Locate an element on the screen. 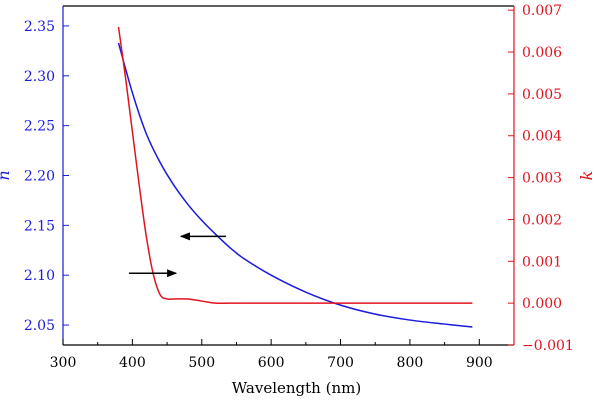 The height and width of the screenshot is (402, 600). left-y-tick-label: 2.20 is located at coordinates (39, 177).